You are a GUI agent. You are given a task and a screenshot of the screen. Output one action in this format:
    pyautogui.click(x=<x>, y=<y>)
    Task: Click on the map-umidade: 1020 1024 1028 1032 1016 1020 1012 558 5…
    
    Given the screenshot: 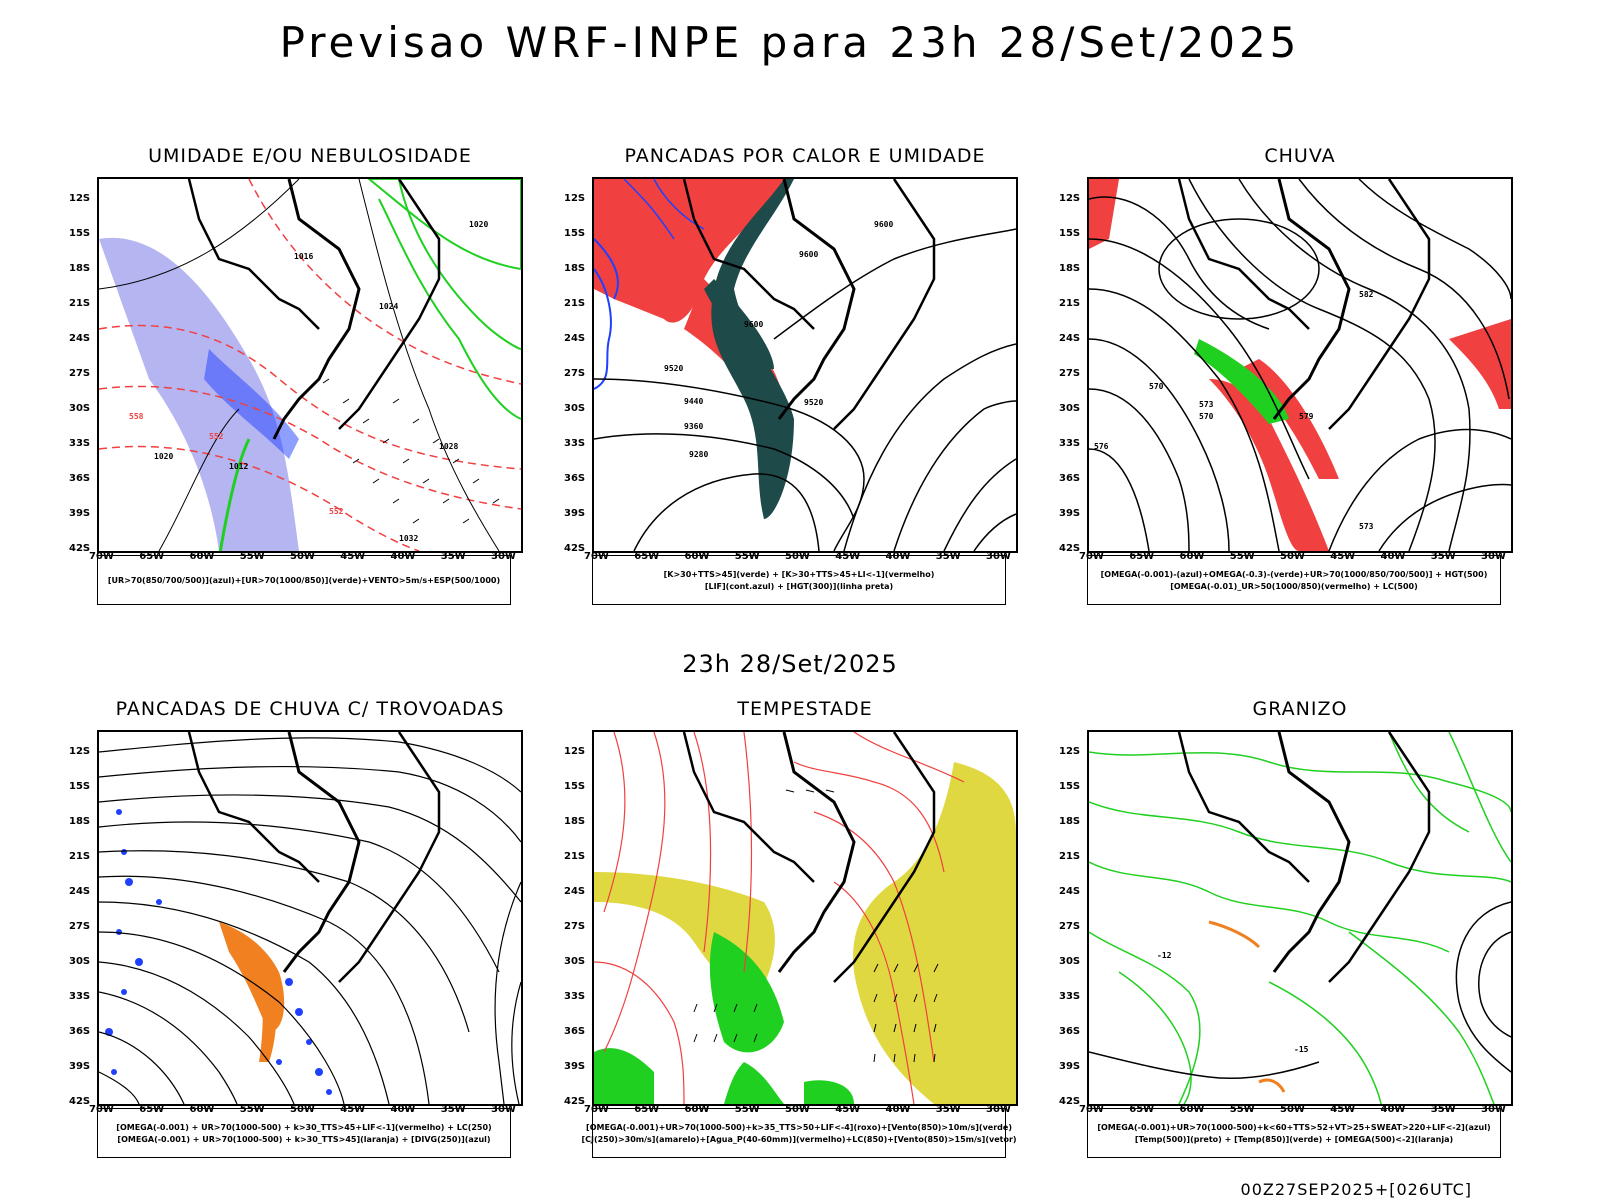 What is the action you would take?
    pyautogui.click(x=310, y=365)
    